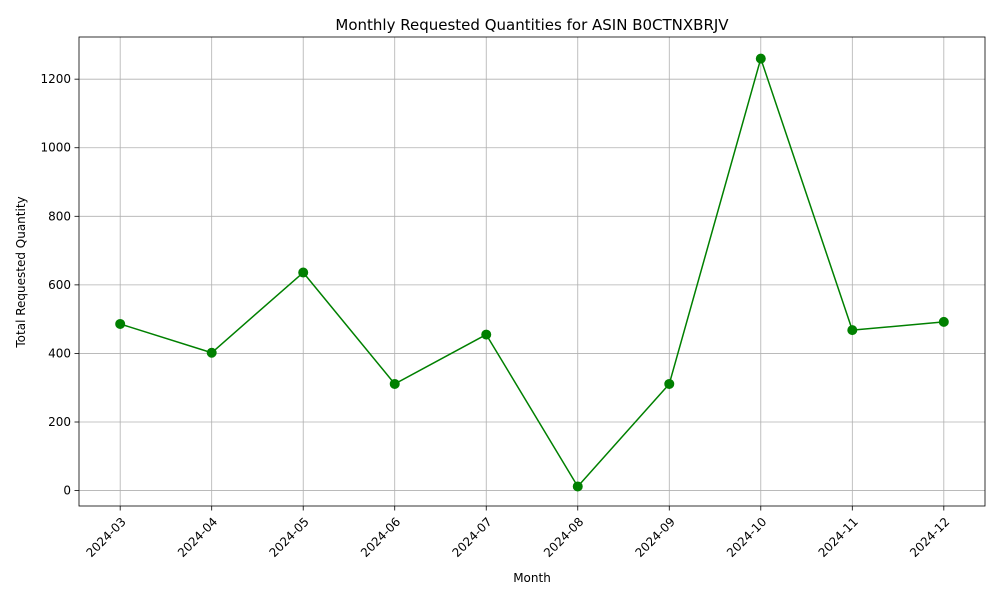 The width and height of the screenshot is (1000, 600). I want to click on x-tick-label: 2024-11, so click(838, 537).